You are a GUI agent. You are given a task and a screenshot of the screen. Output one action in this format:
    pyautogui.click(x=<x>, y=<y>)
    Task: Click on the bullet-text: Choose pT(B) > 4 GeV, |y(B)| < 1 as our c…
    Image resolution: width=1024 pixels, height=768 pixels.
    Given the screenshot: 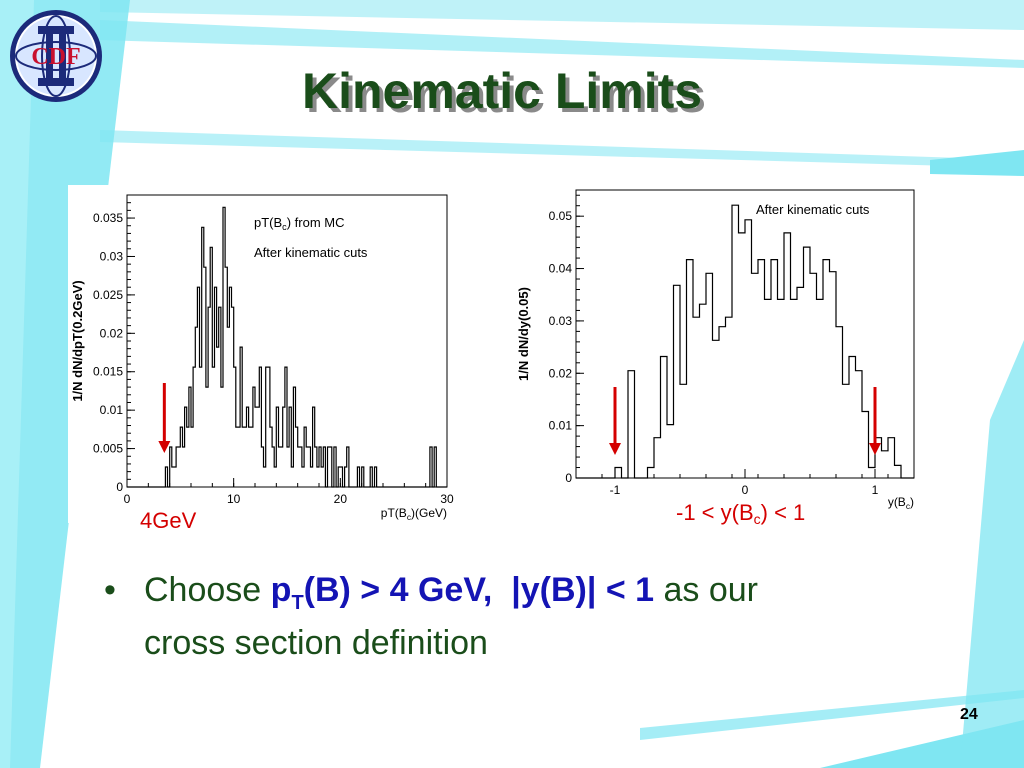 What is the action you would take?
    pyautogui.click(x=451, y=616)
    